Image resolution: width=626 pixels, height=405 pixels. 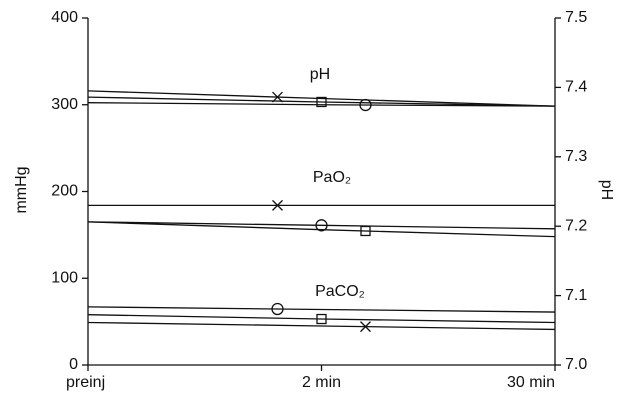 What do you see at coordinates (64, 277) in the screenshot?
I see `y-tick-label: 100` at bounding box center [64, 277].